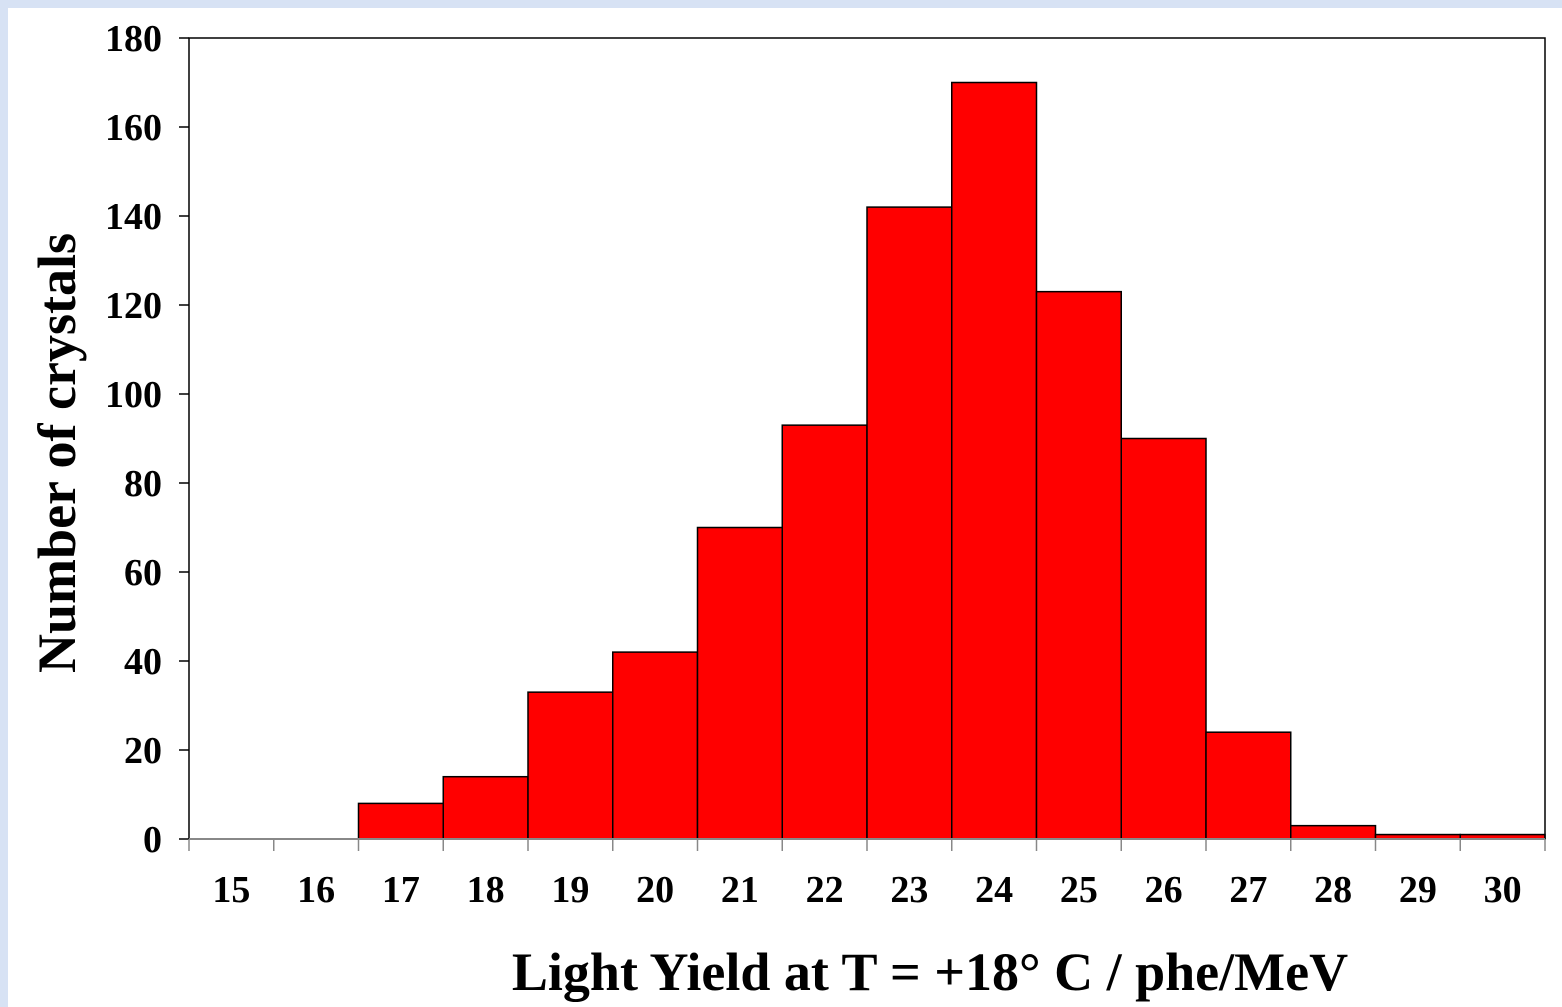 This screenshot has width=1562, height=1007. What do you see at coordinates (1248, 890) in the screenshot?
I see `x-tick-label-27: 27` at bounding box center [1248, 890].